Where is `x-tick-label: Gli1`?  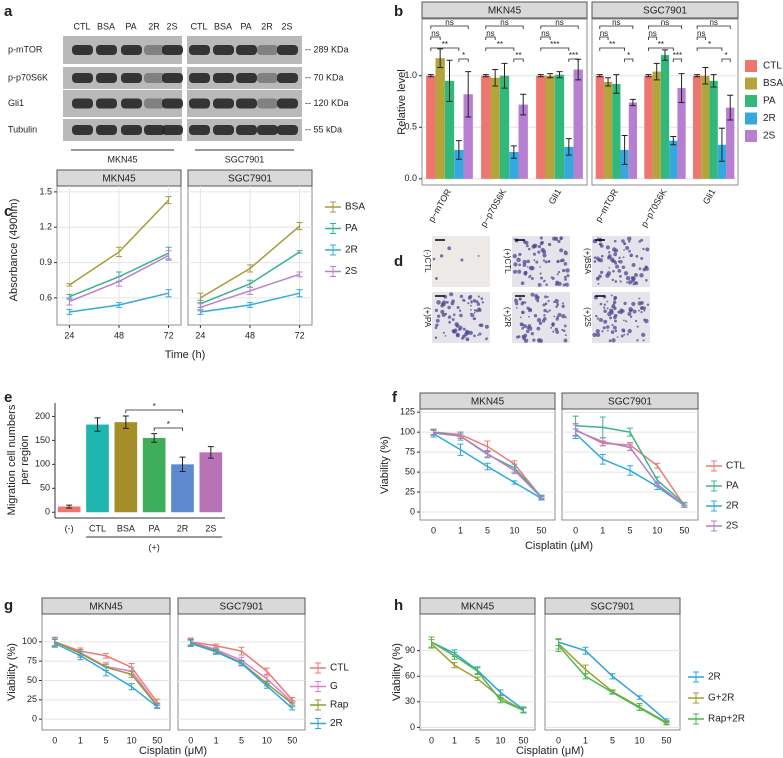 x-tick-label: Gli1 is located at coordinates (709, 196).